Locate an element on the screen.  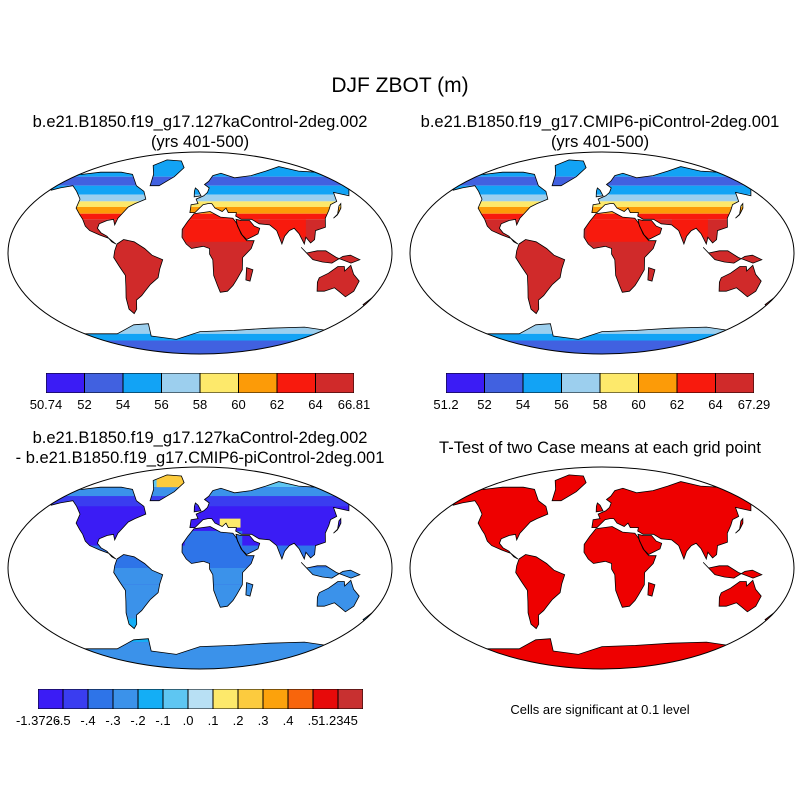
colorbar-label: 56 is located at coordinates (161, 404).